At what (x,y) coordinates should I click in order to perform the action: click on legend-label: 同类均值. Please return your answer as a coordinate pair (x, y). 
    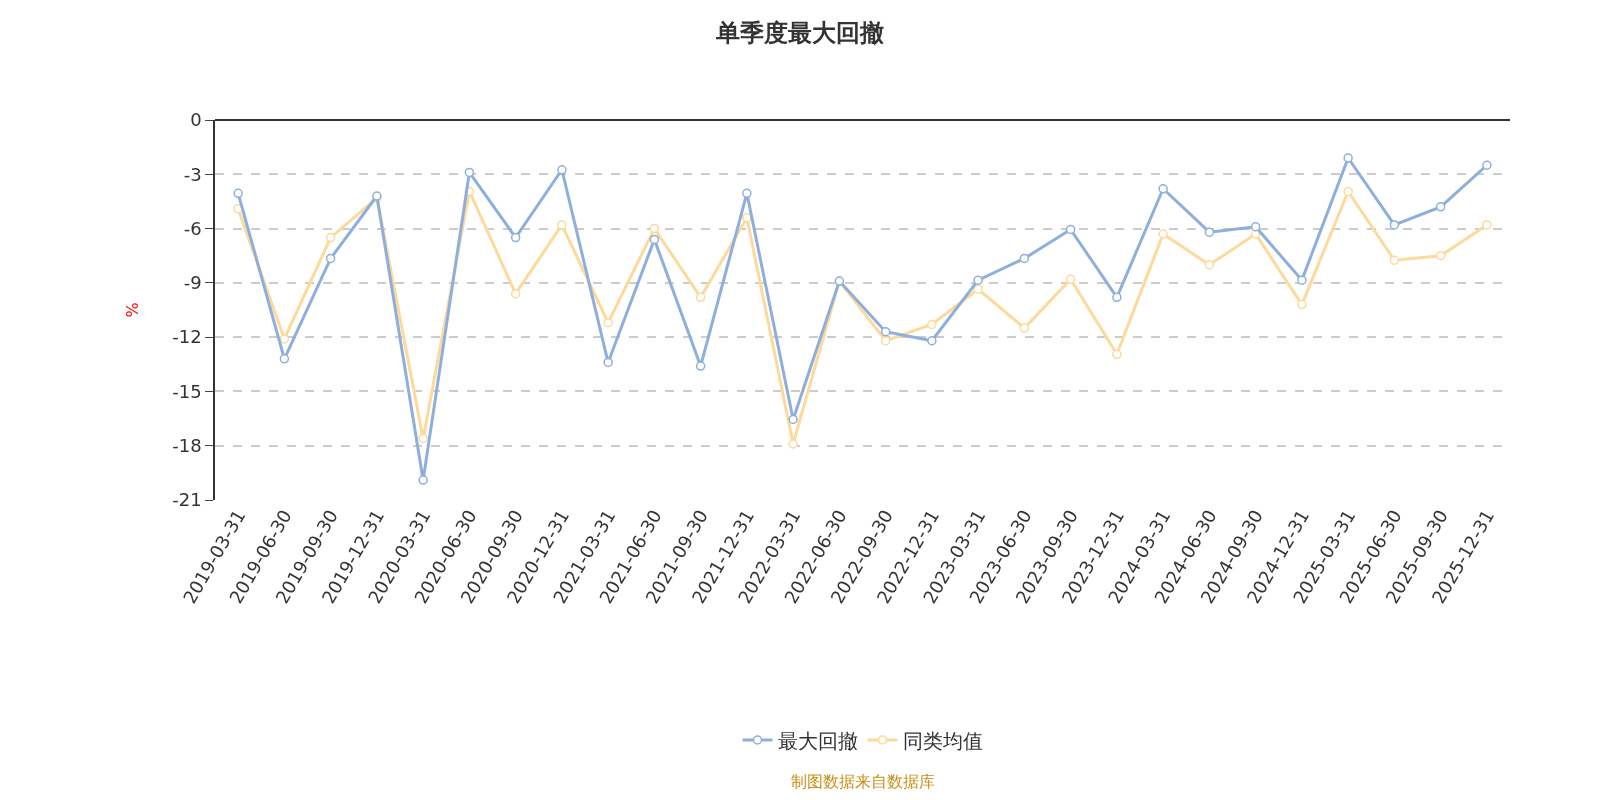
    Looking at the image, I should click on (942, 740).